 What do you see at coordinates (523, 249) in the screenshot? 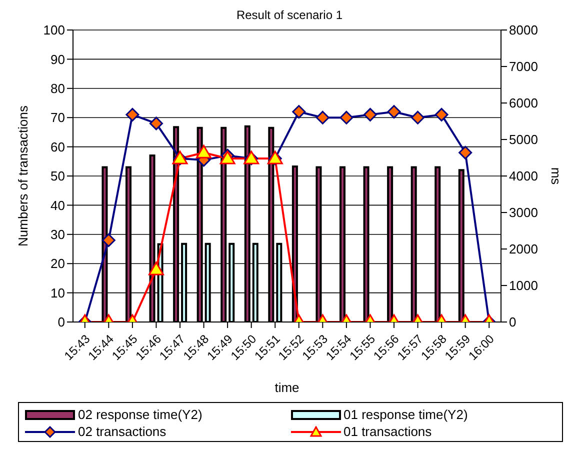
I see `y2-tick-label: 2000` at bounding box center [523, 249].